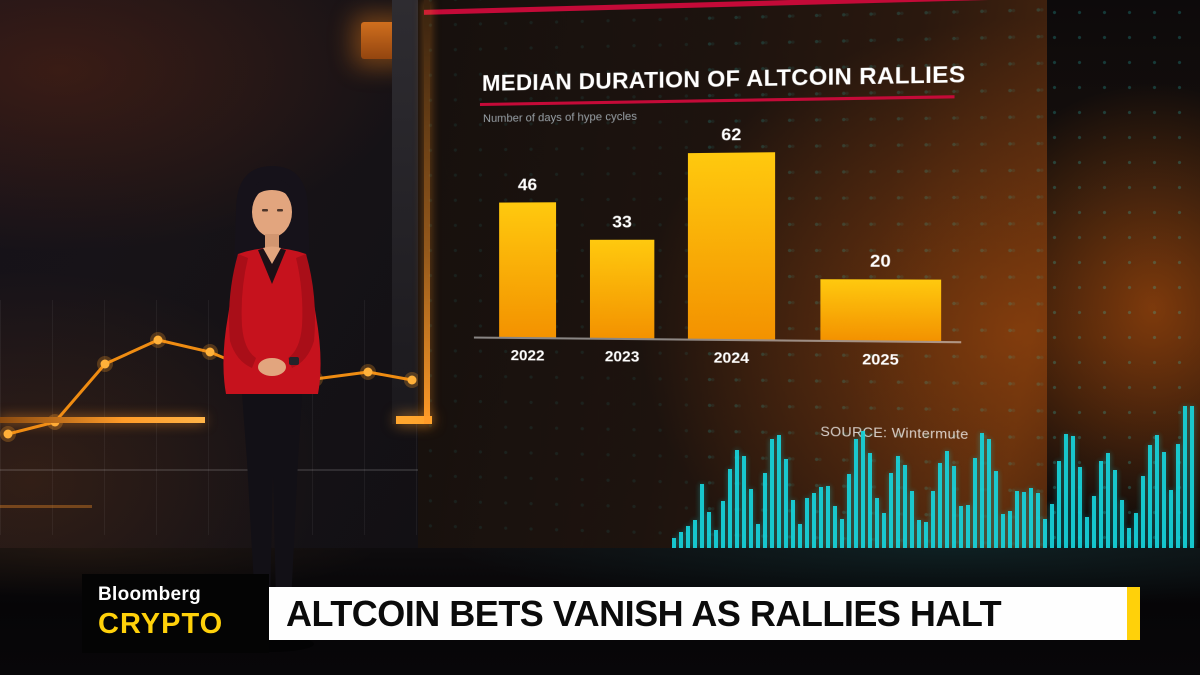 The image size is (1200, 675). I want to click on light-strip-joint, so click(414, 420).